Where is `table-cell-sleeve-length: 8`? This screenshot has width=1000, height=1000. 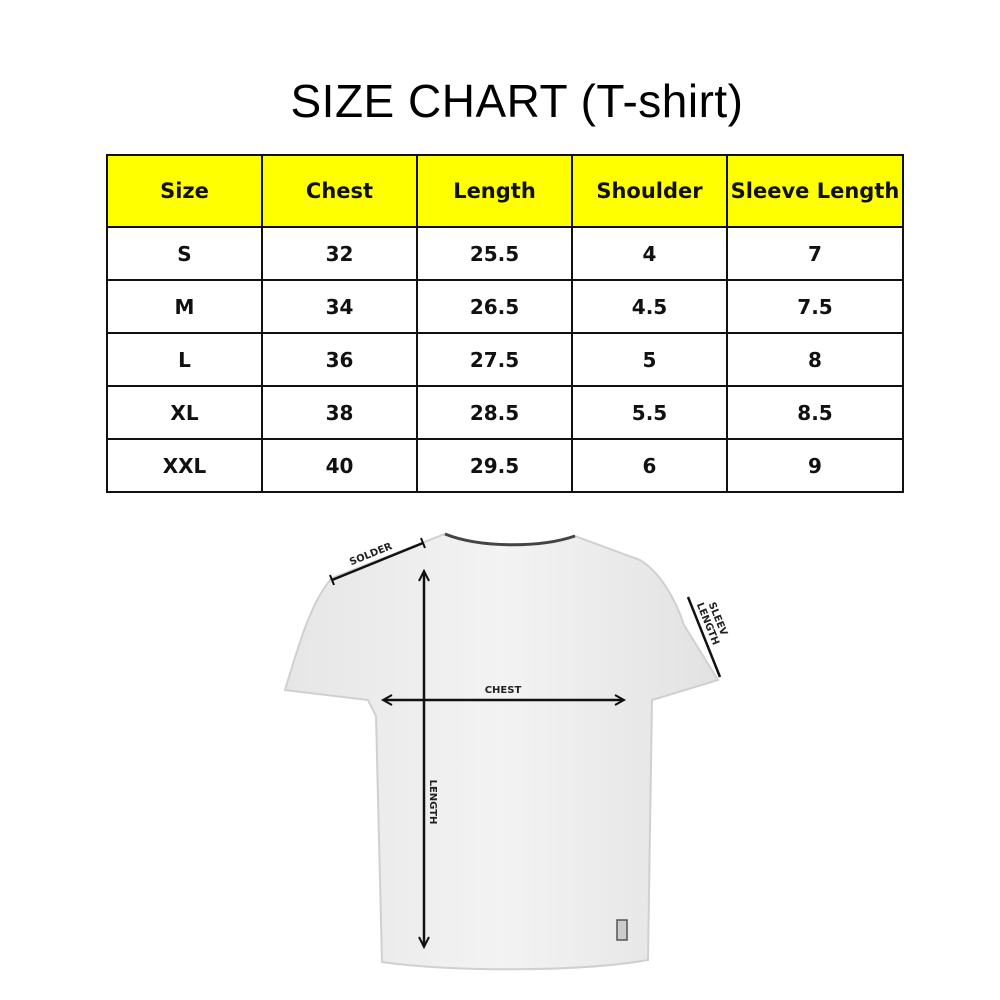 table-cell-sleeve-length: 8 is located at coordinates (815, 359).